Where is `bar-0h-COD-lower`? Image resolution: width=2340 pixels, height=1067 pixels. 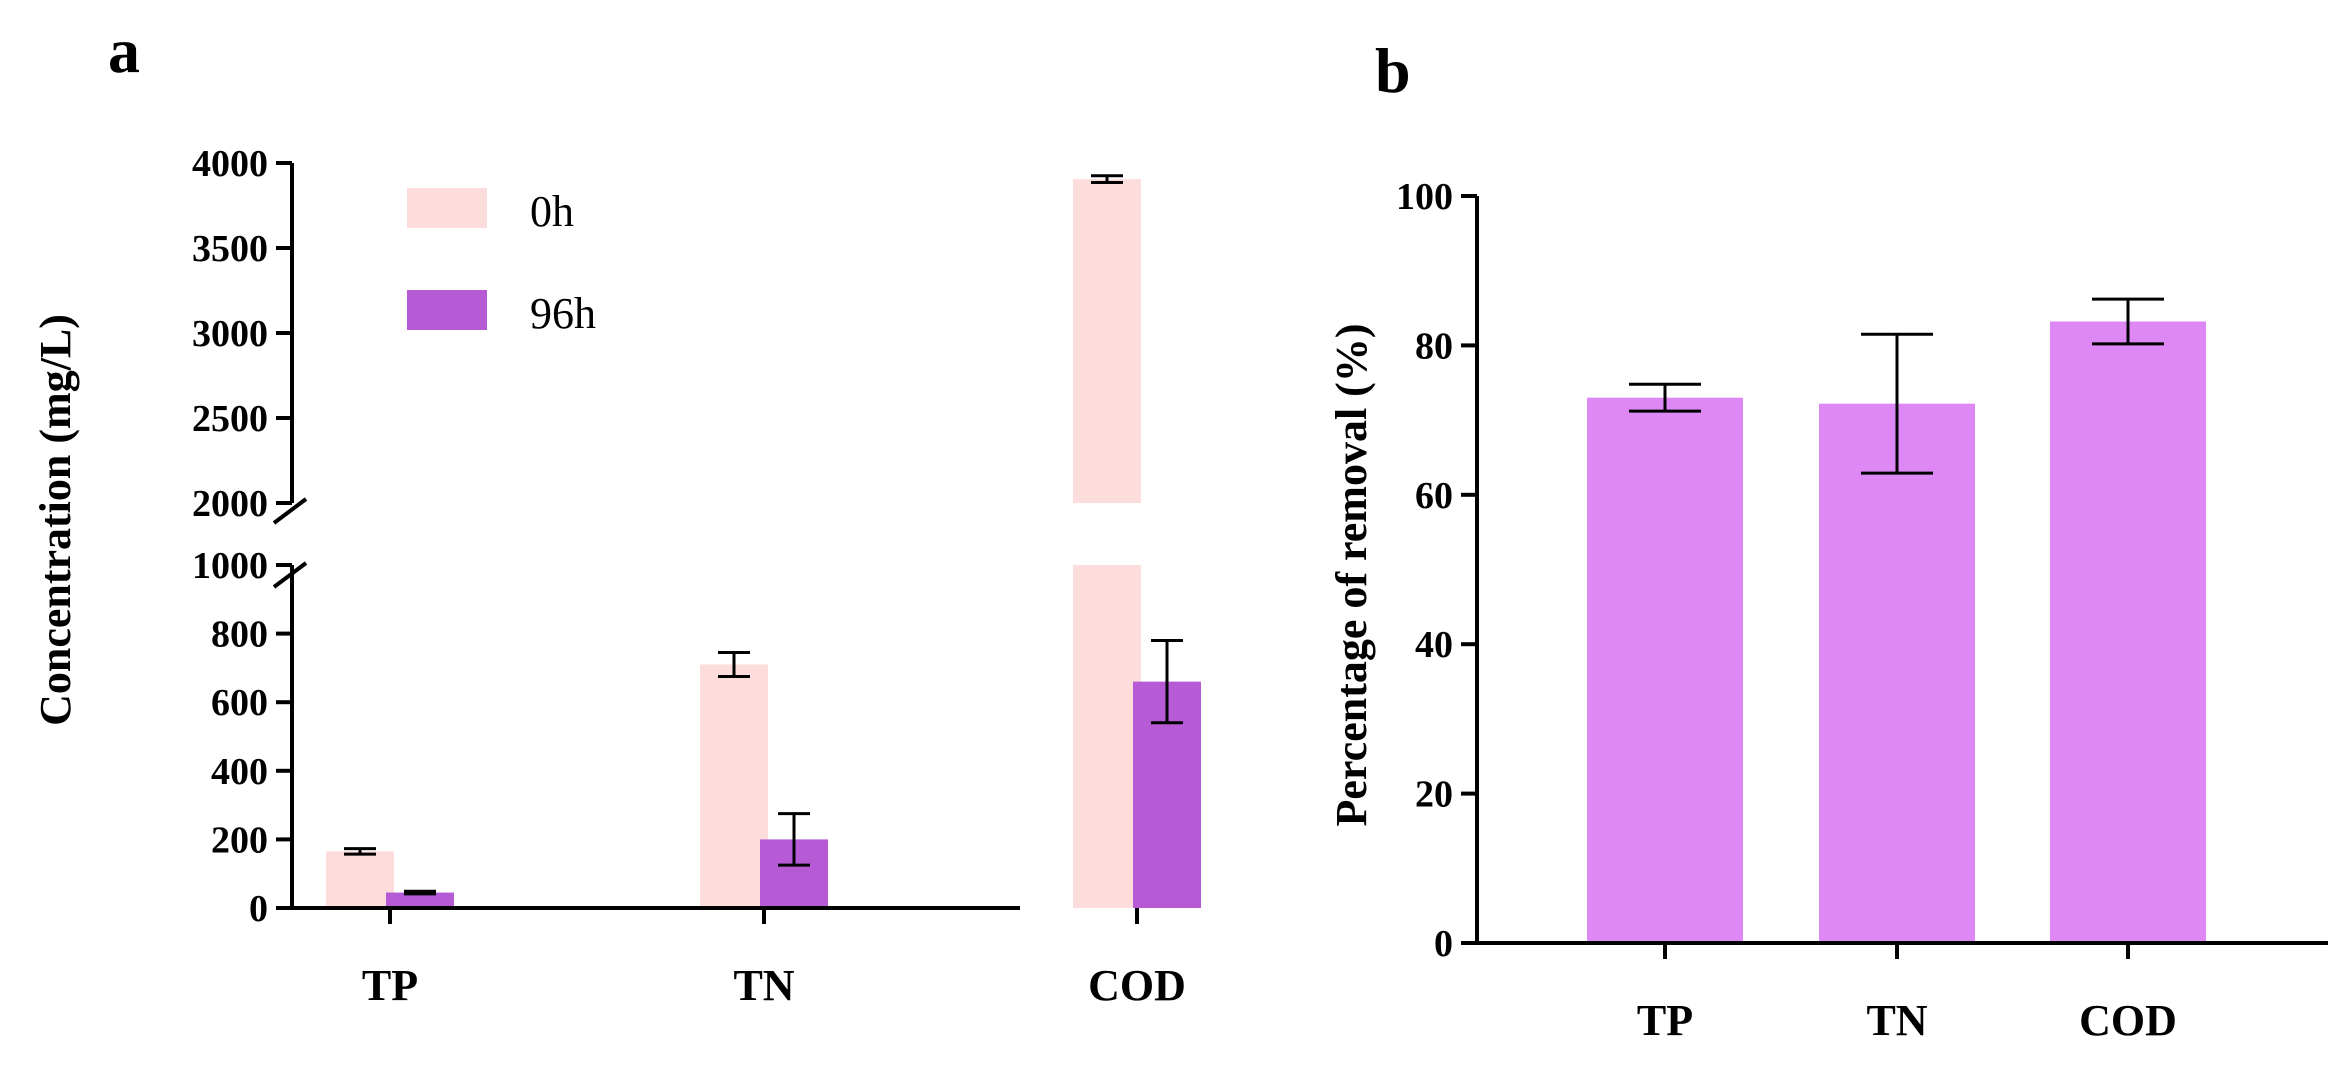 bar-0h-COD-lower is located at coordinates (1107, 736).